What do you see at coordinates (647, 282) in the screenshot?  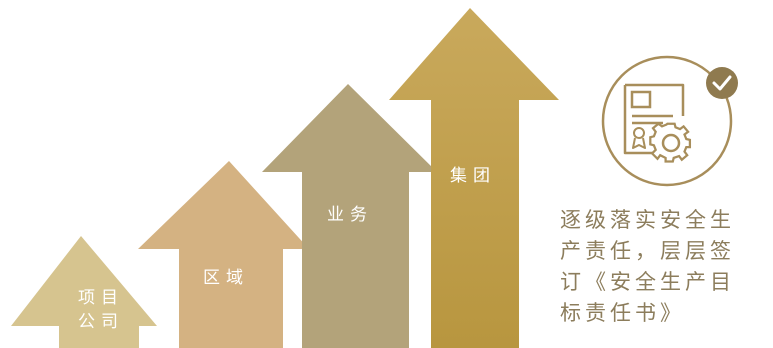 I see `description-line: 订《安全生产目` at bounding box center [647, 282].